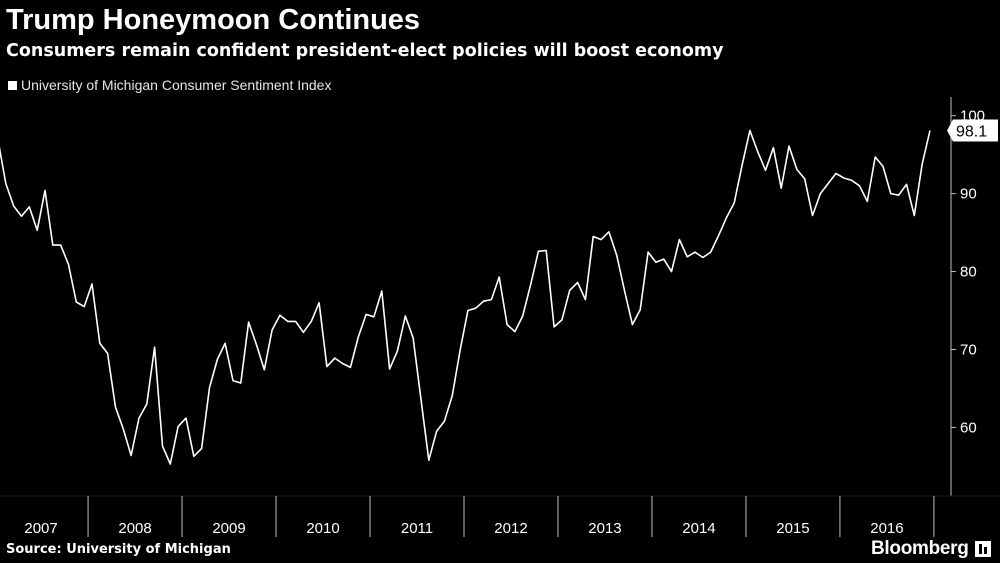 This screenshot has width=1000, height=563. I want to click on brand-logo: Bloomberg, so click(931, 549).